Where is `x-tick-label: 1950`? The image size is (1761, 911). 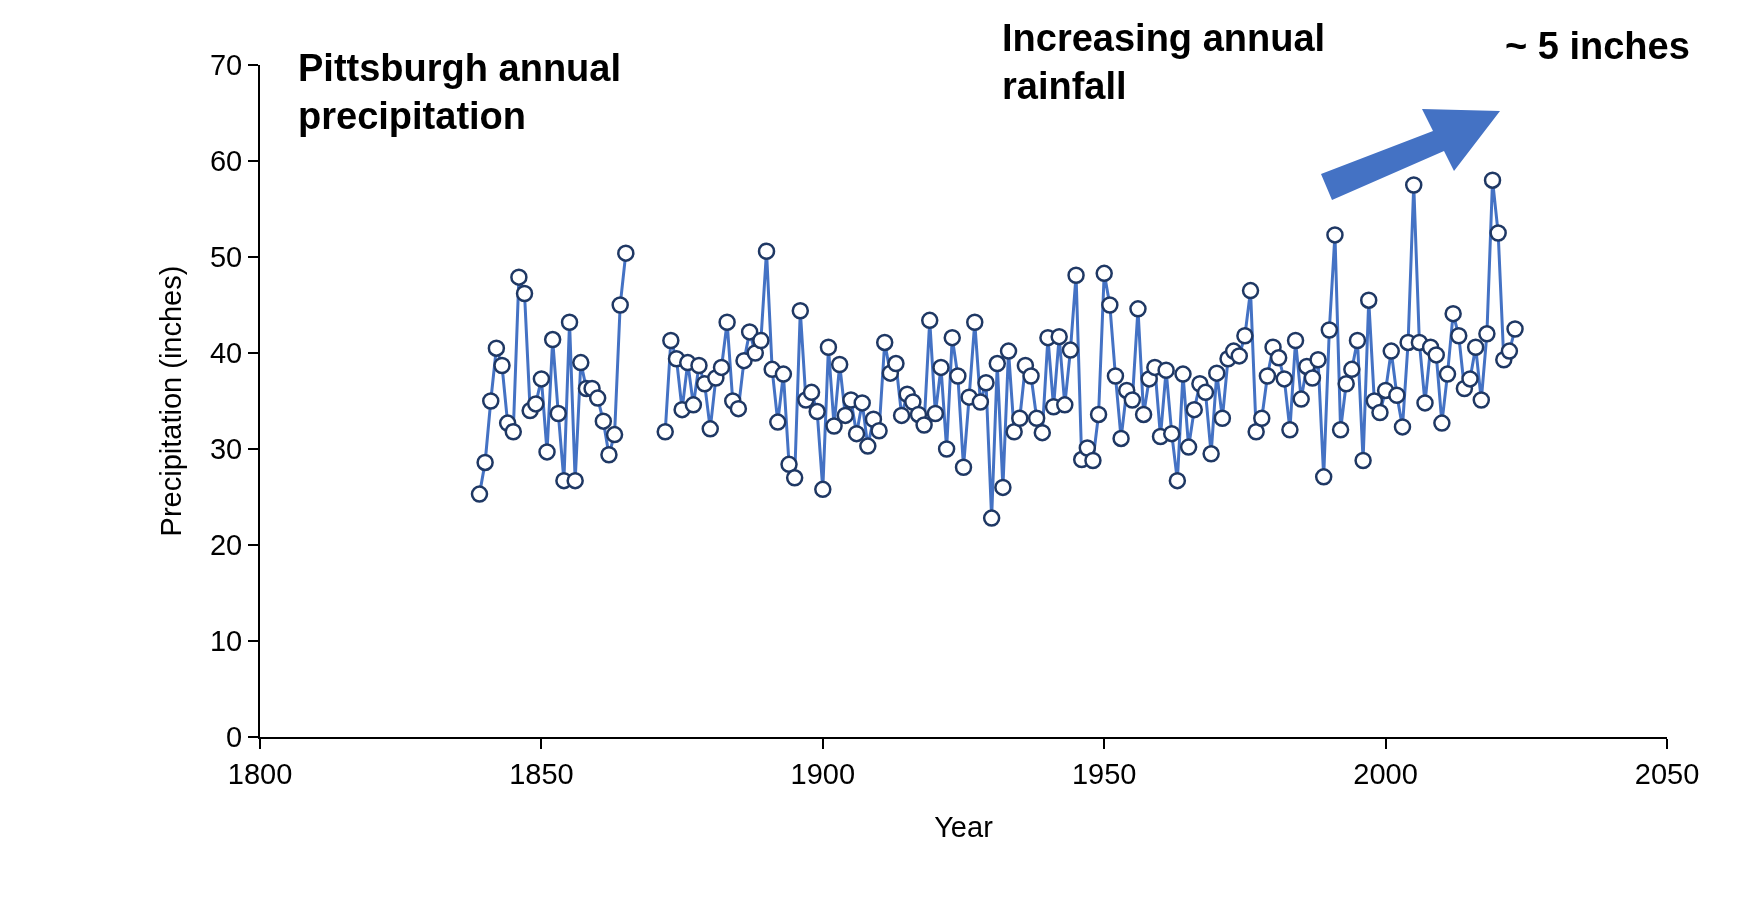
x-tick-label: 1950 is located at coordinates (1104, 773).